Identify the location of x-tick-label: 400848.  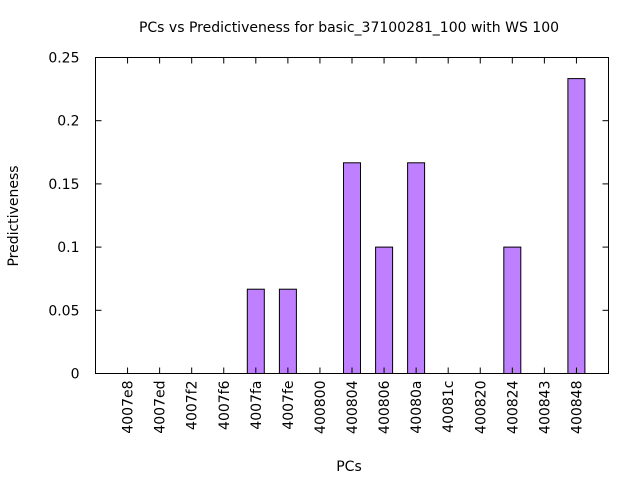
(577, 407).